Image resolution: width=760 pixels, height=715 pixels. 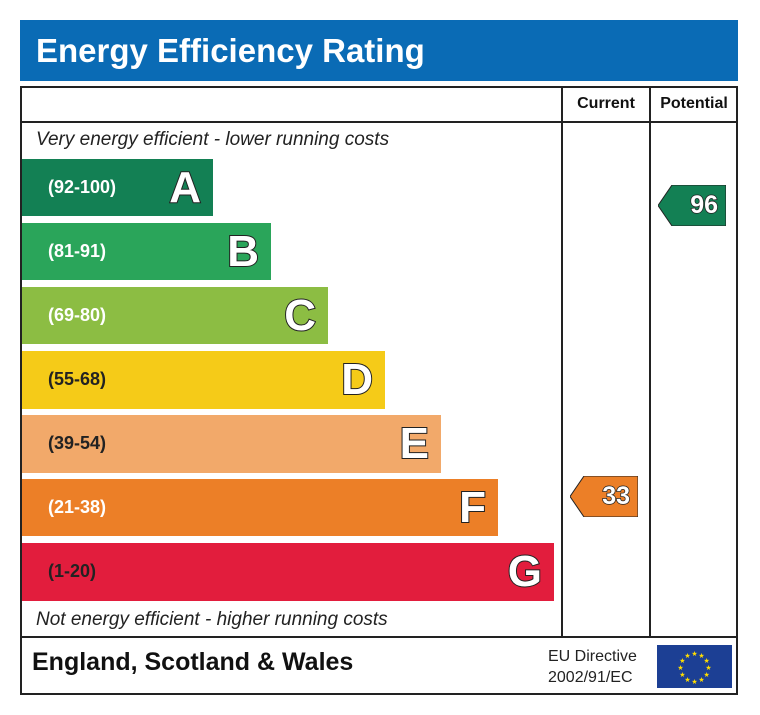 What do you see at coordinates (82, 187) in the screenshot?
I see `band-range: (92-100)` at bounding box center [82, 187].